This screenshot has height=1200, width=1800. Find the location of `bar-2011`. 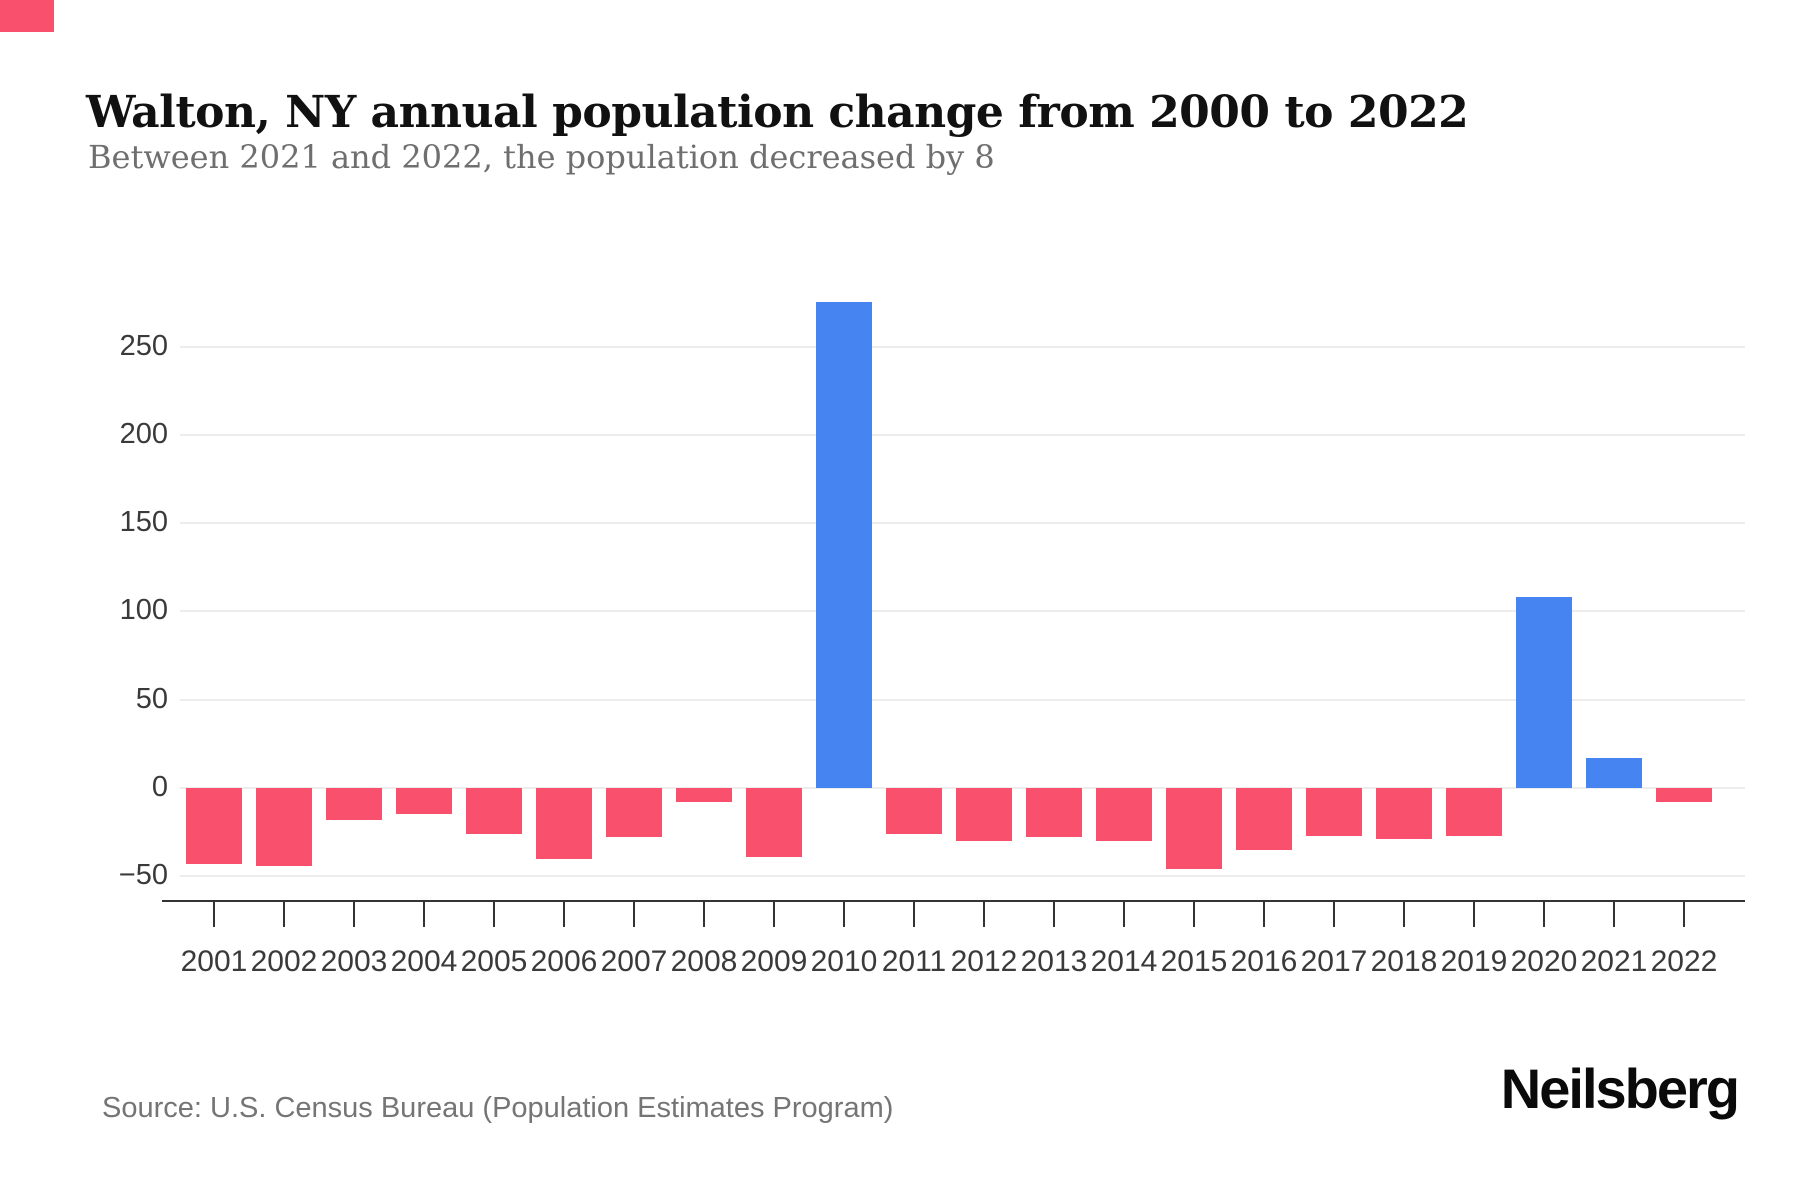

bar-2011 is located at coordinates (914, 811).